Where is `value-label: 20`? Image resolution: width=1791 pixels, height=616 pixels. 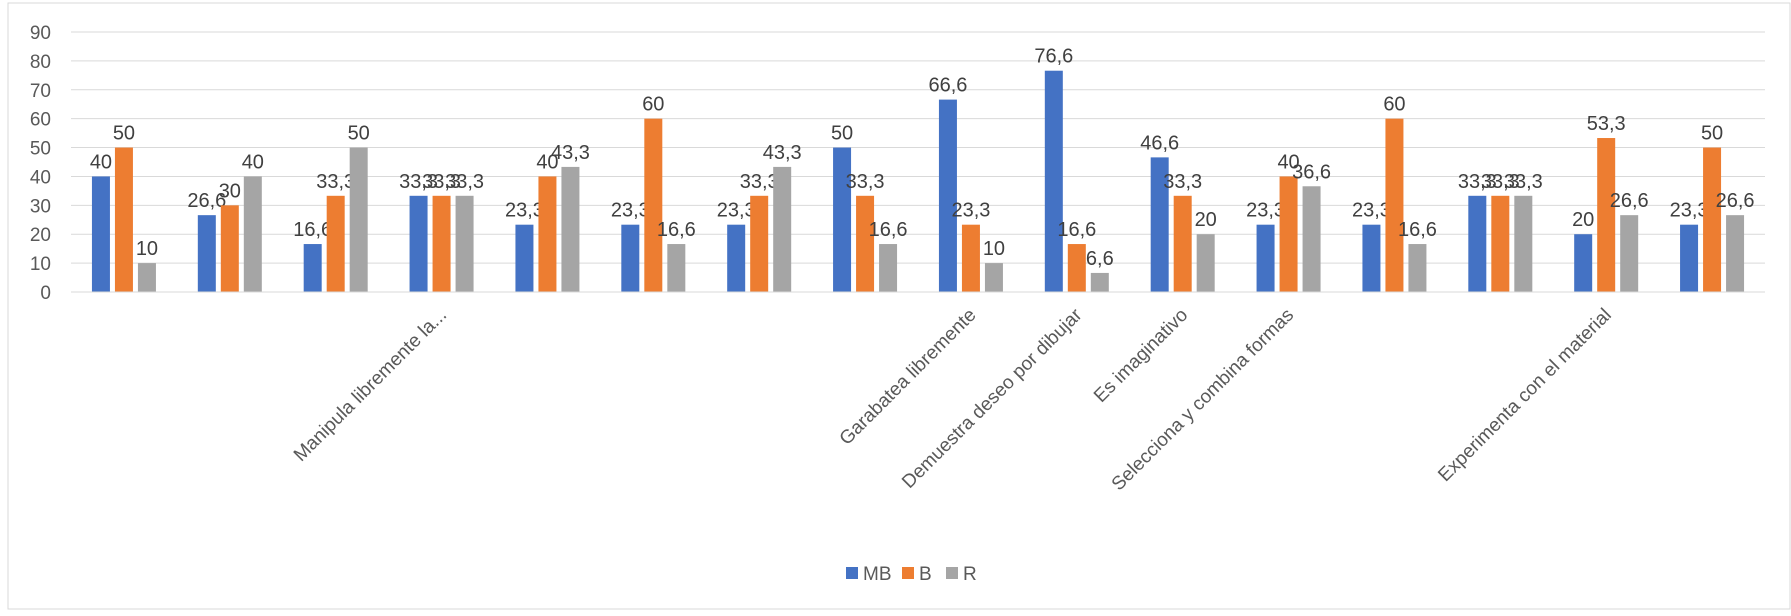
value-label: 20 is located at coordinates (1583, 220).